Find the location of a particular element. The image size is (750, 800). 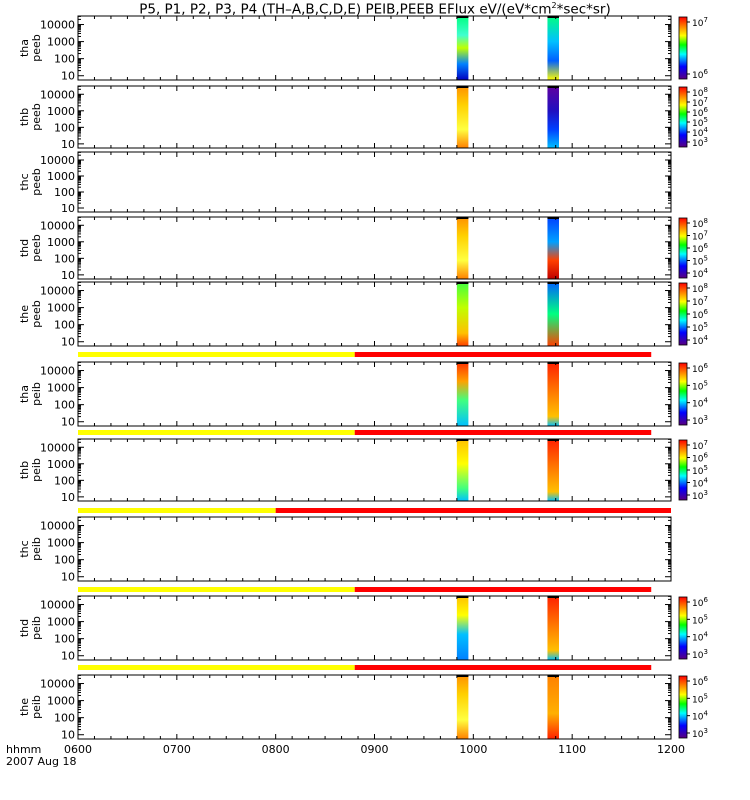

panel-tha_peeb: 10 100 1000 10000 tha peeb 107 106 is located at coordinates (363, 49).